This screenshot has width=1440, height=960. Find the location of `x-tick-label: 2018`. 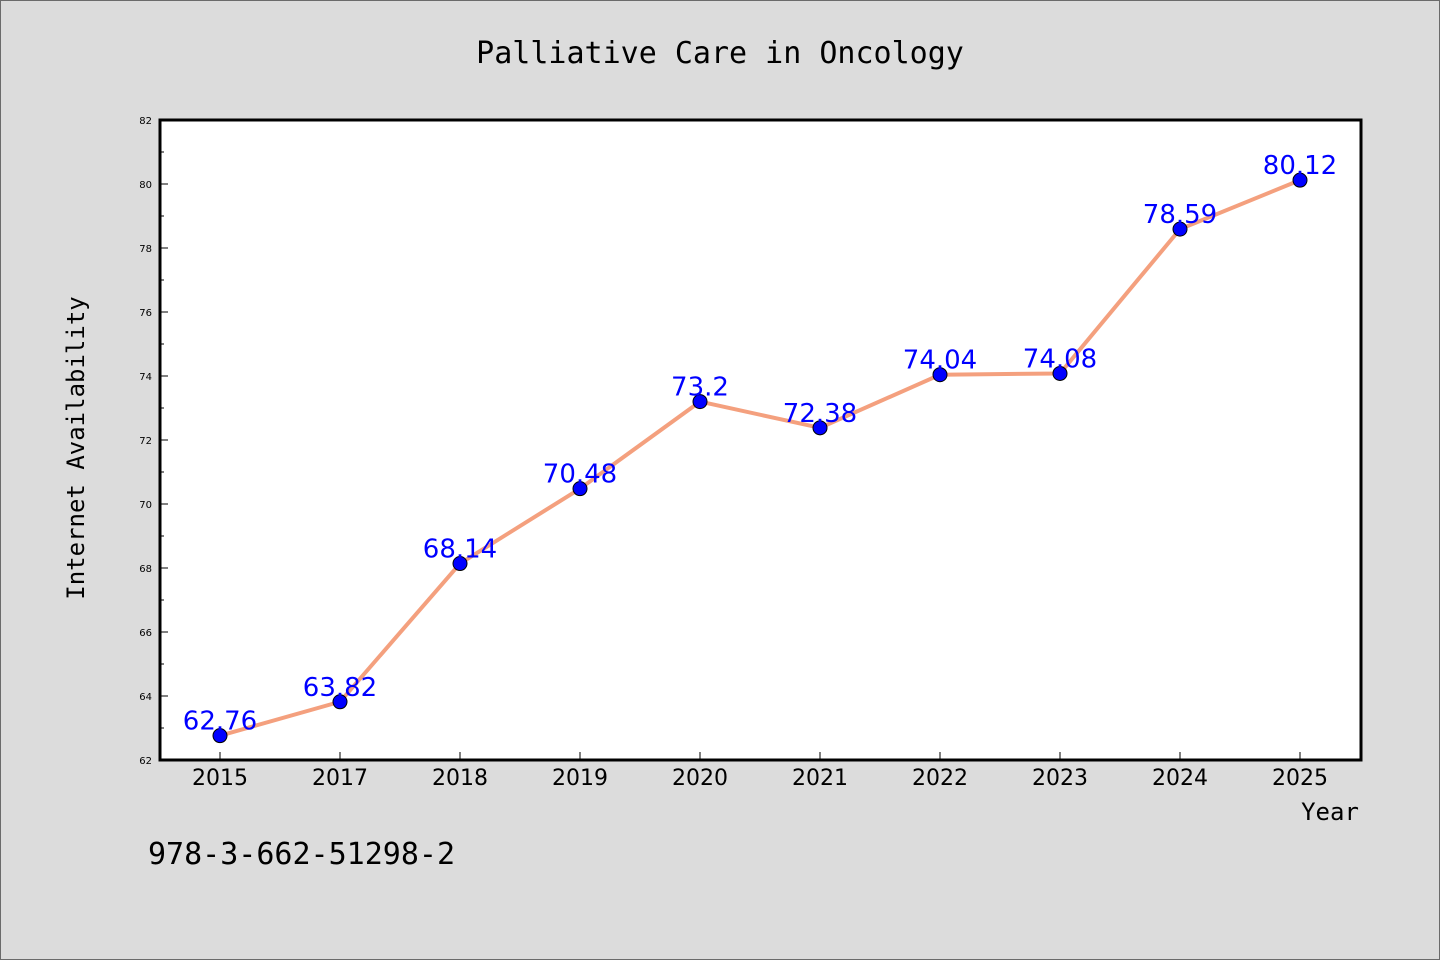

x-tick-label: 2018 is located at coordinates (460, 778).